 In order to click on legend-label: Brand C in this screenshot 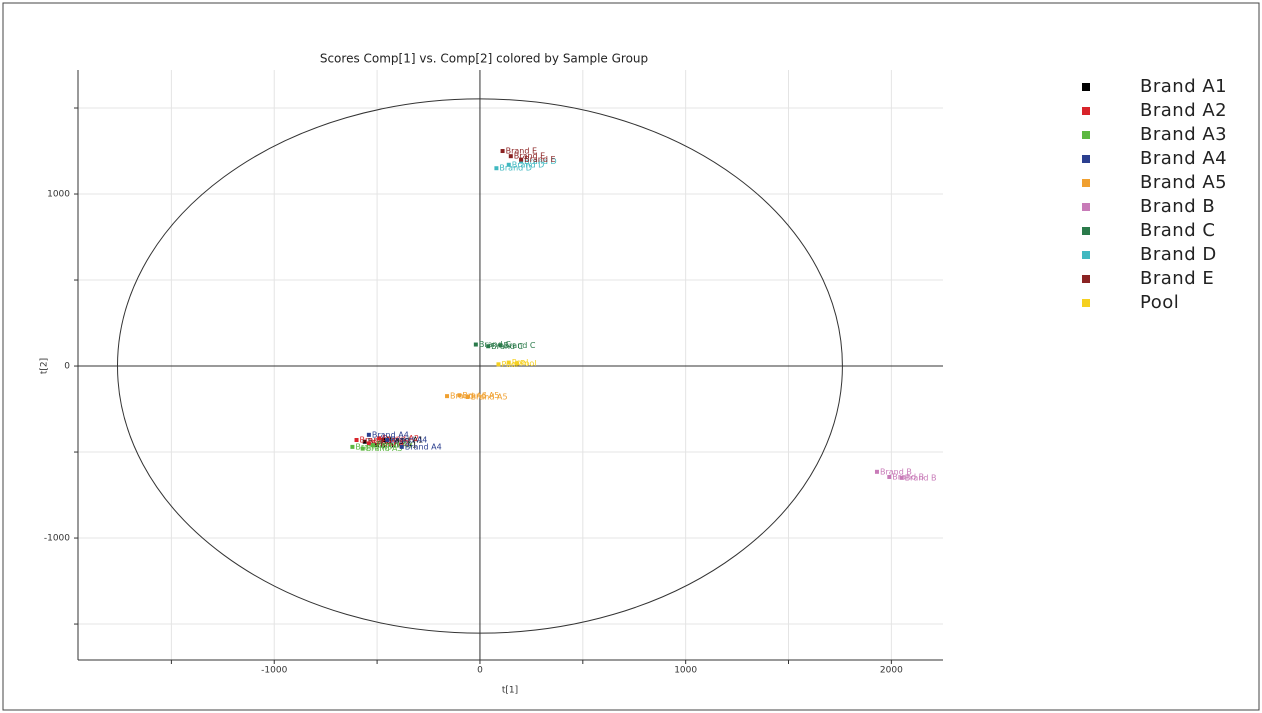, I will do `click(1177, 230)`.